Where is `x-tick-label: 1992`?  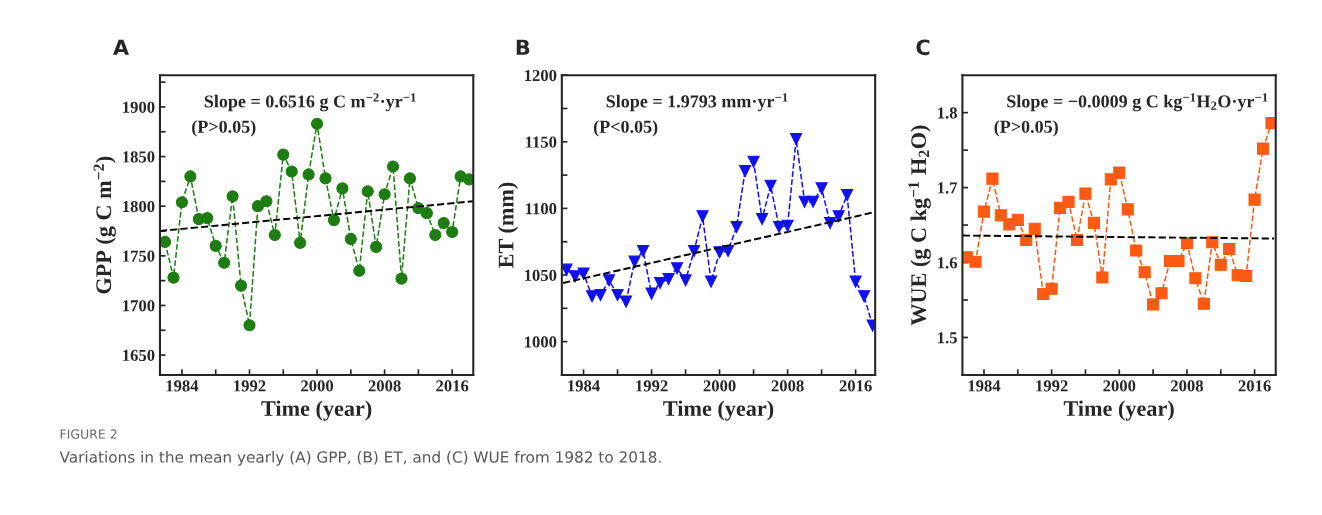 x-tick-label: 1992 is located at coordinates (1052, 386).